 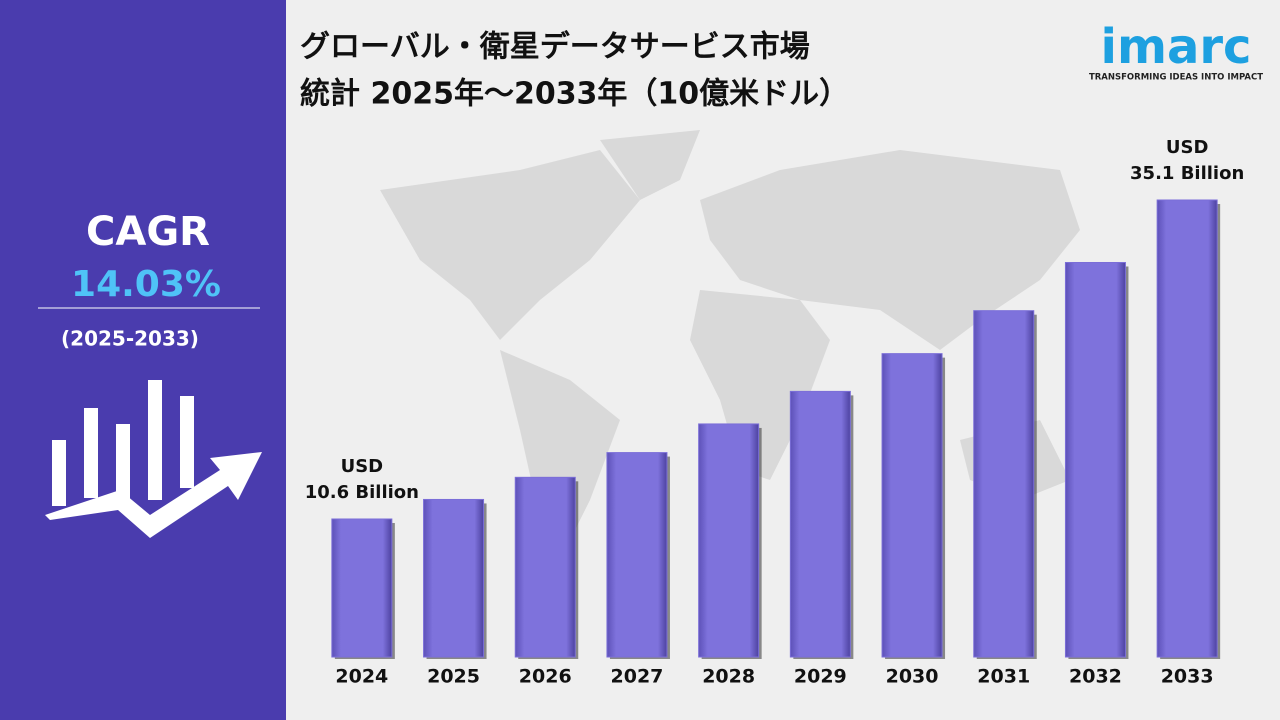 What do you see at coordinates (1003, 677) in the screenshot?
I see `x-tick-label: 2031` at bounding box center [1003, 677].